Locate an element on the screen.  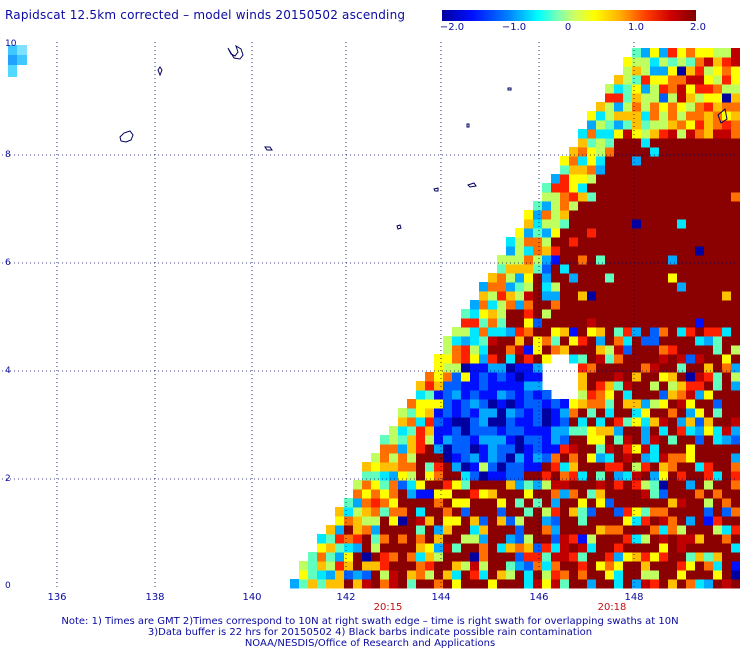
x-tick-label: 136 is located at coordinates (57, 597).